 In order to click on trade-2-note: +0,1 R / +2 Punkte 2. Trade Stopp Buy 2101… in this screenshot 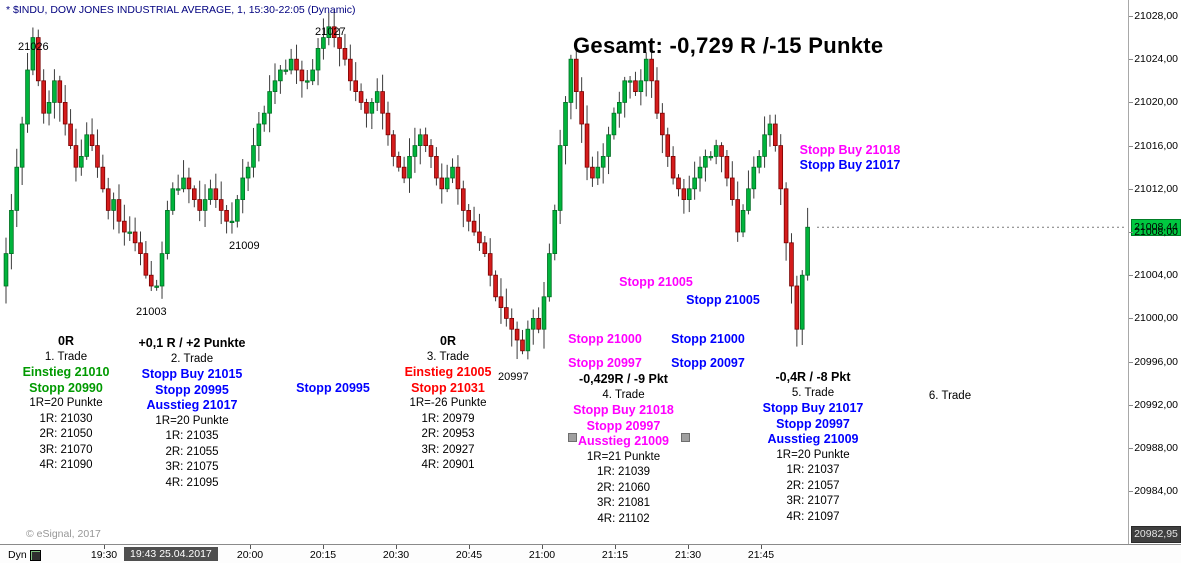, I will do `click(192, 413)`.